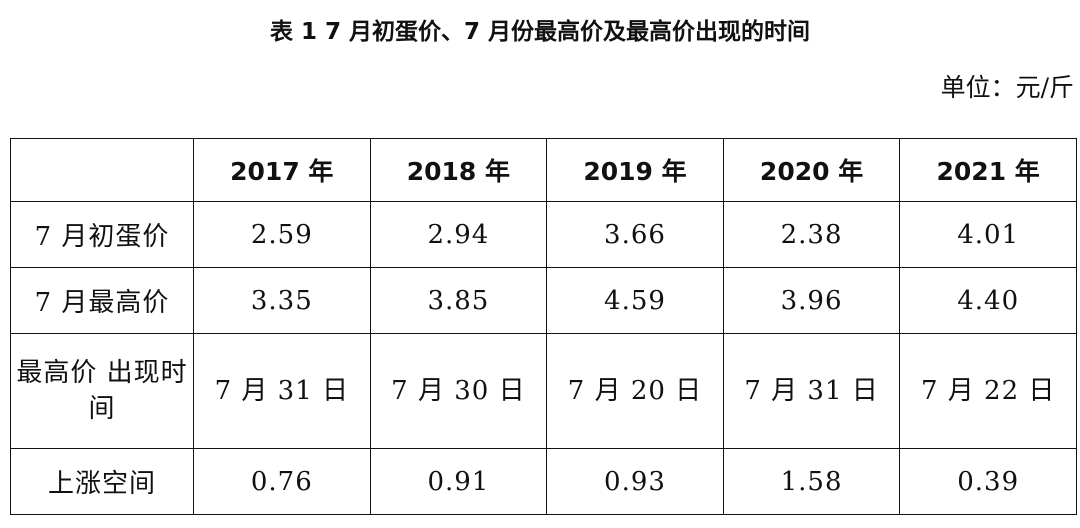 This screenshot has width=1080, height=528. What do you see at coordinates (458, 170) in the screenshot?
I see `column-header: 2018 年` at bounding box center [458, 170].